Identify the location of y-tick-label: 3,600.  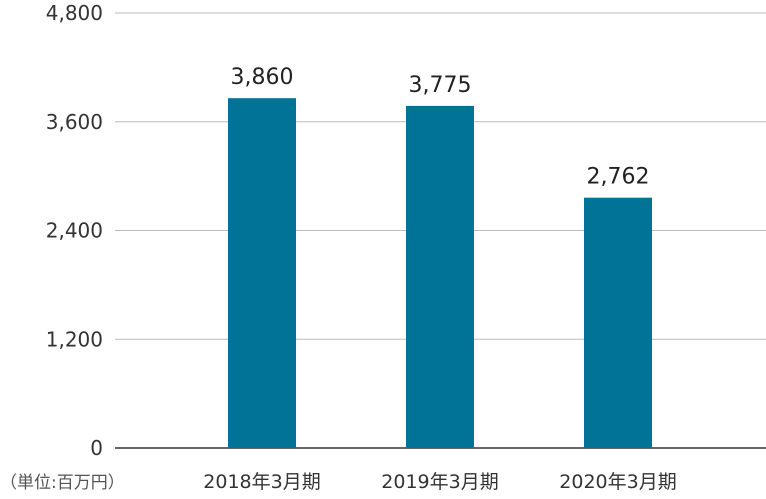
(74, 122).